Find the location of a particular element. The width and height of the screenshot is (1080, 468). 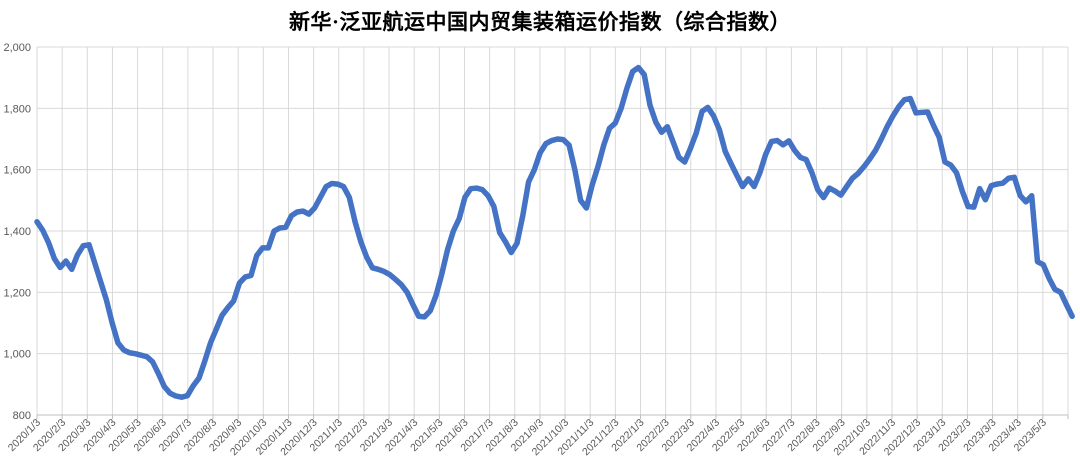

y-tick-label: 800 is located at coordinates (22, 416).